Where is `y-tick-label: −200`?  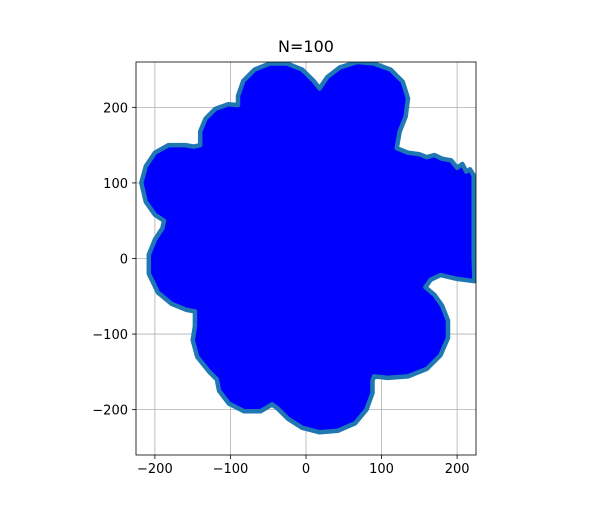
y-tick-label: −200 is located at coordinates (110, 411).